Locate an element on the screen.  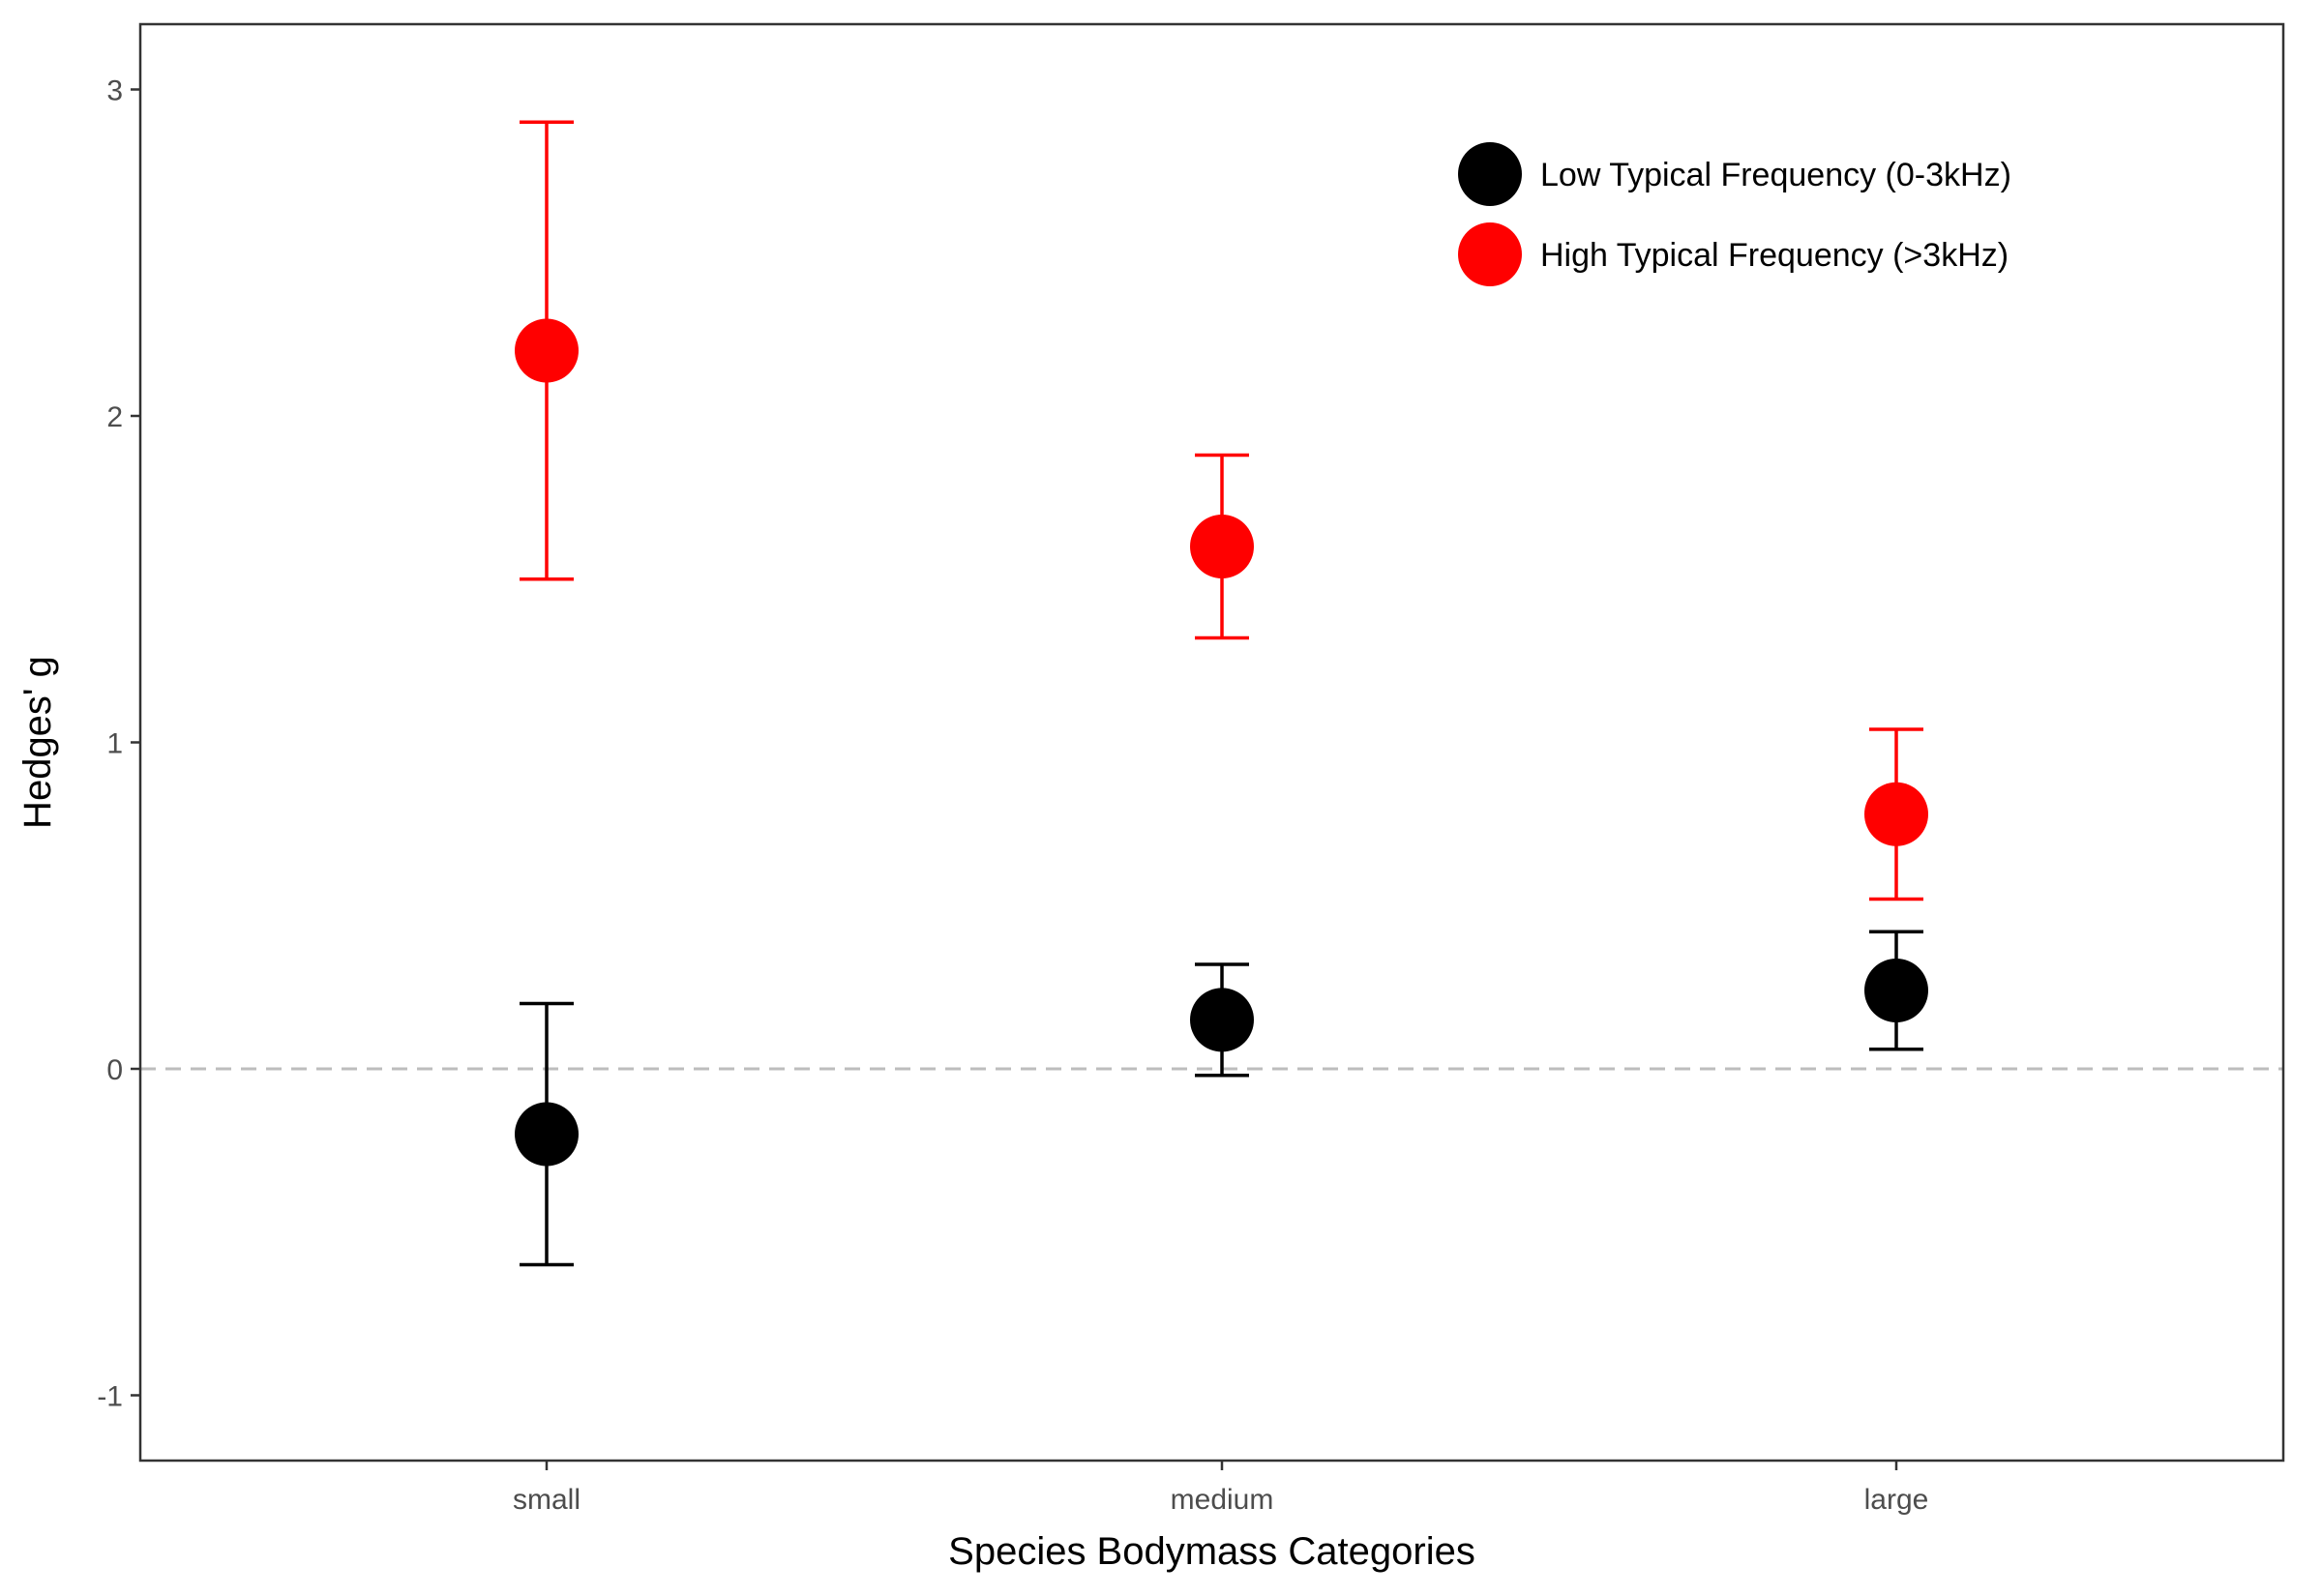
x-axis: small medium large is located at coordinates (1220, 1488).